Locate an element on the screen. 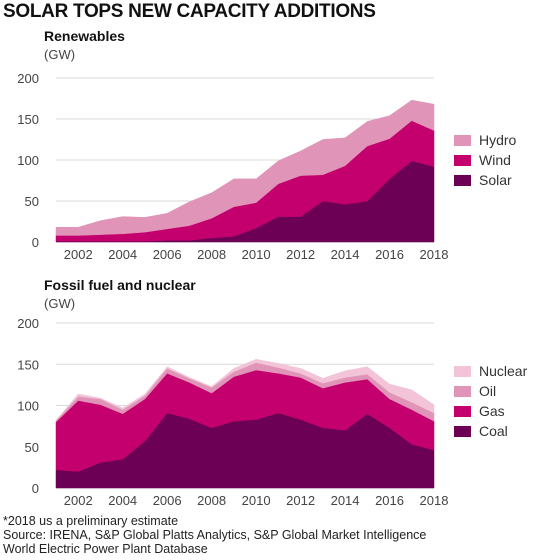 This screenshot has height=560, width=560. renewables-legend-swatch-hydro is located at coordinates (462, 140).